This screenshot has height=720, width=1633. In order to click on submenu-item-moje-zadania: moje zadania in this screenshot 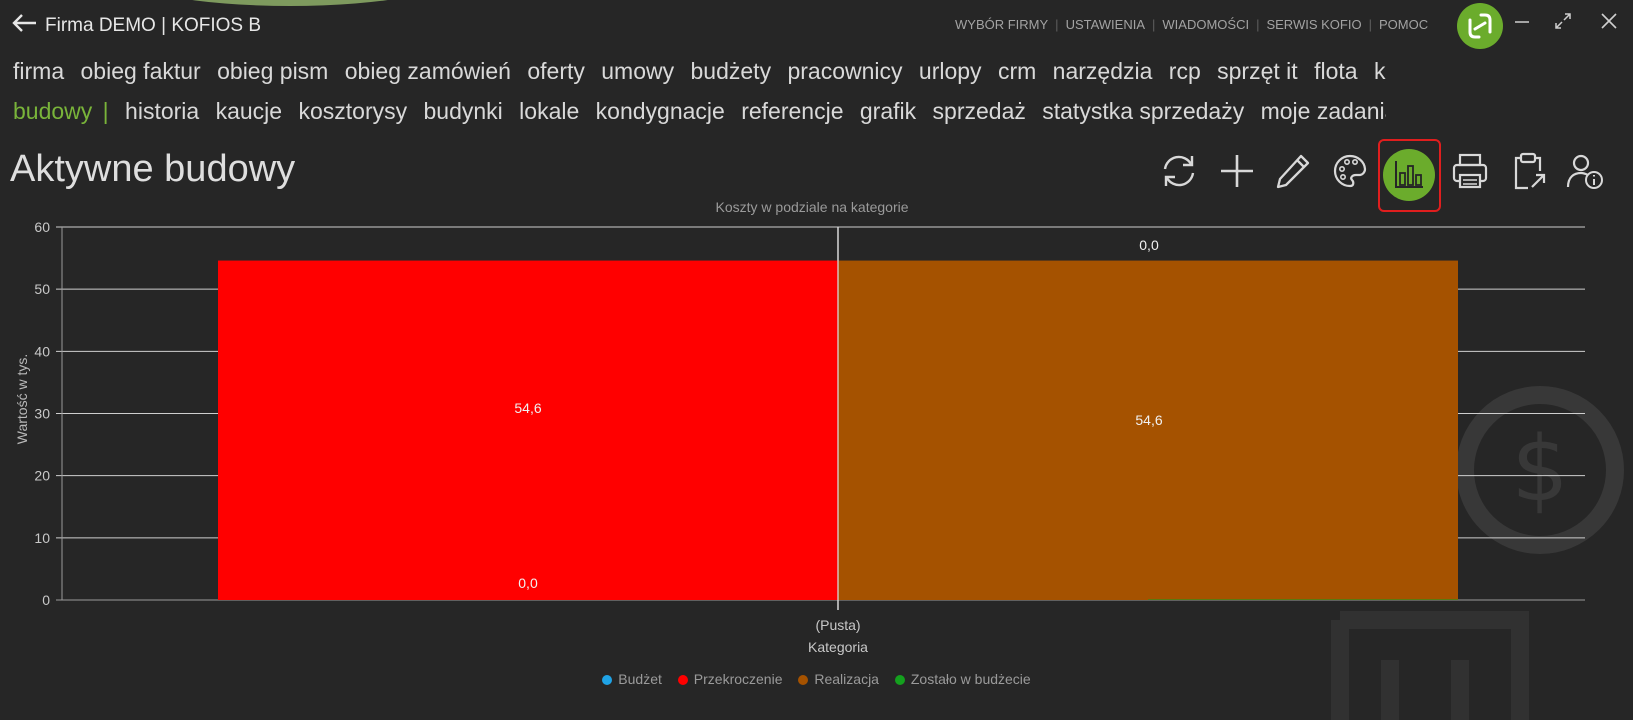, I will do `click(1323, 111)`.